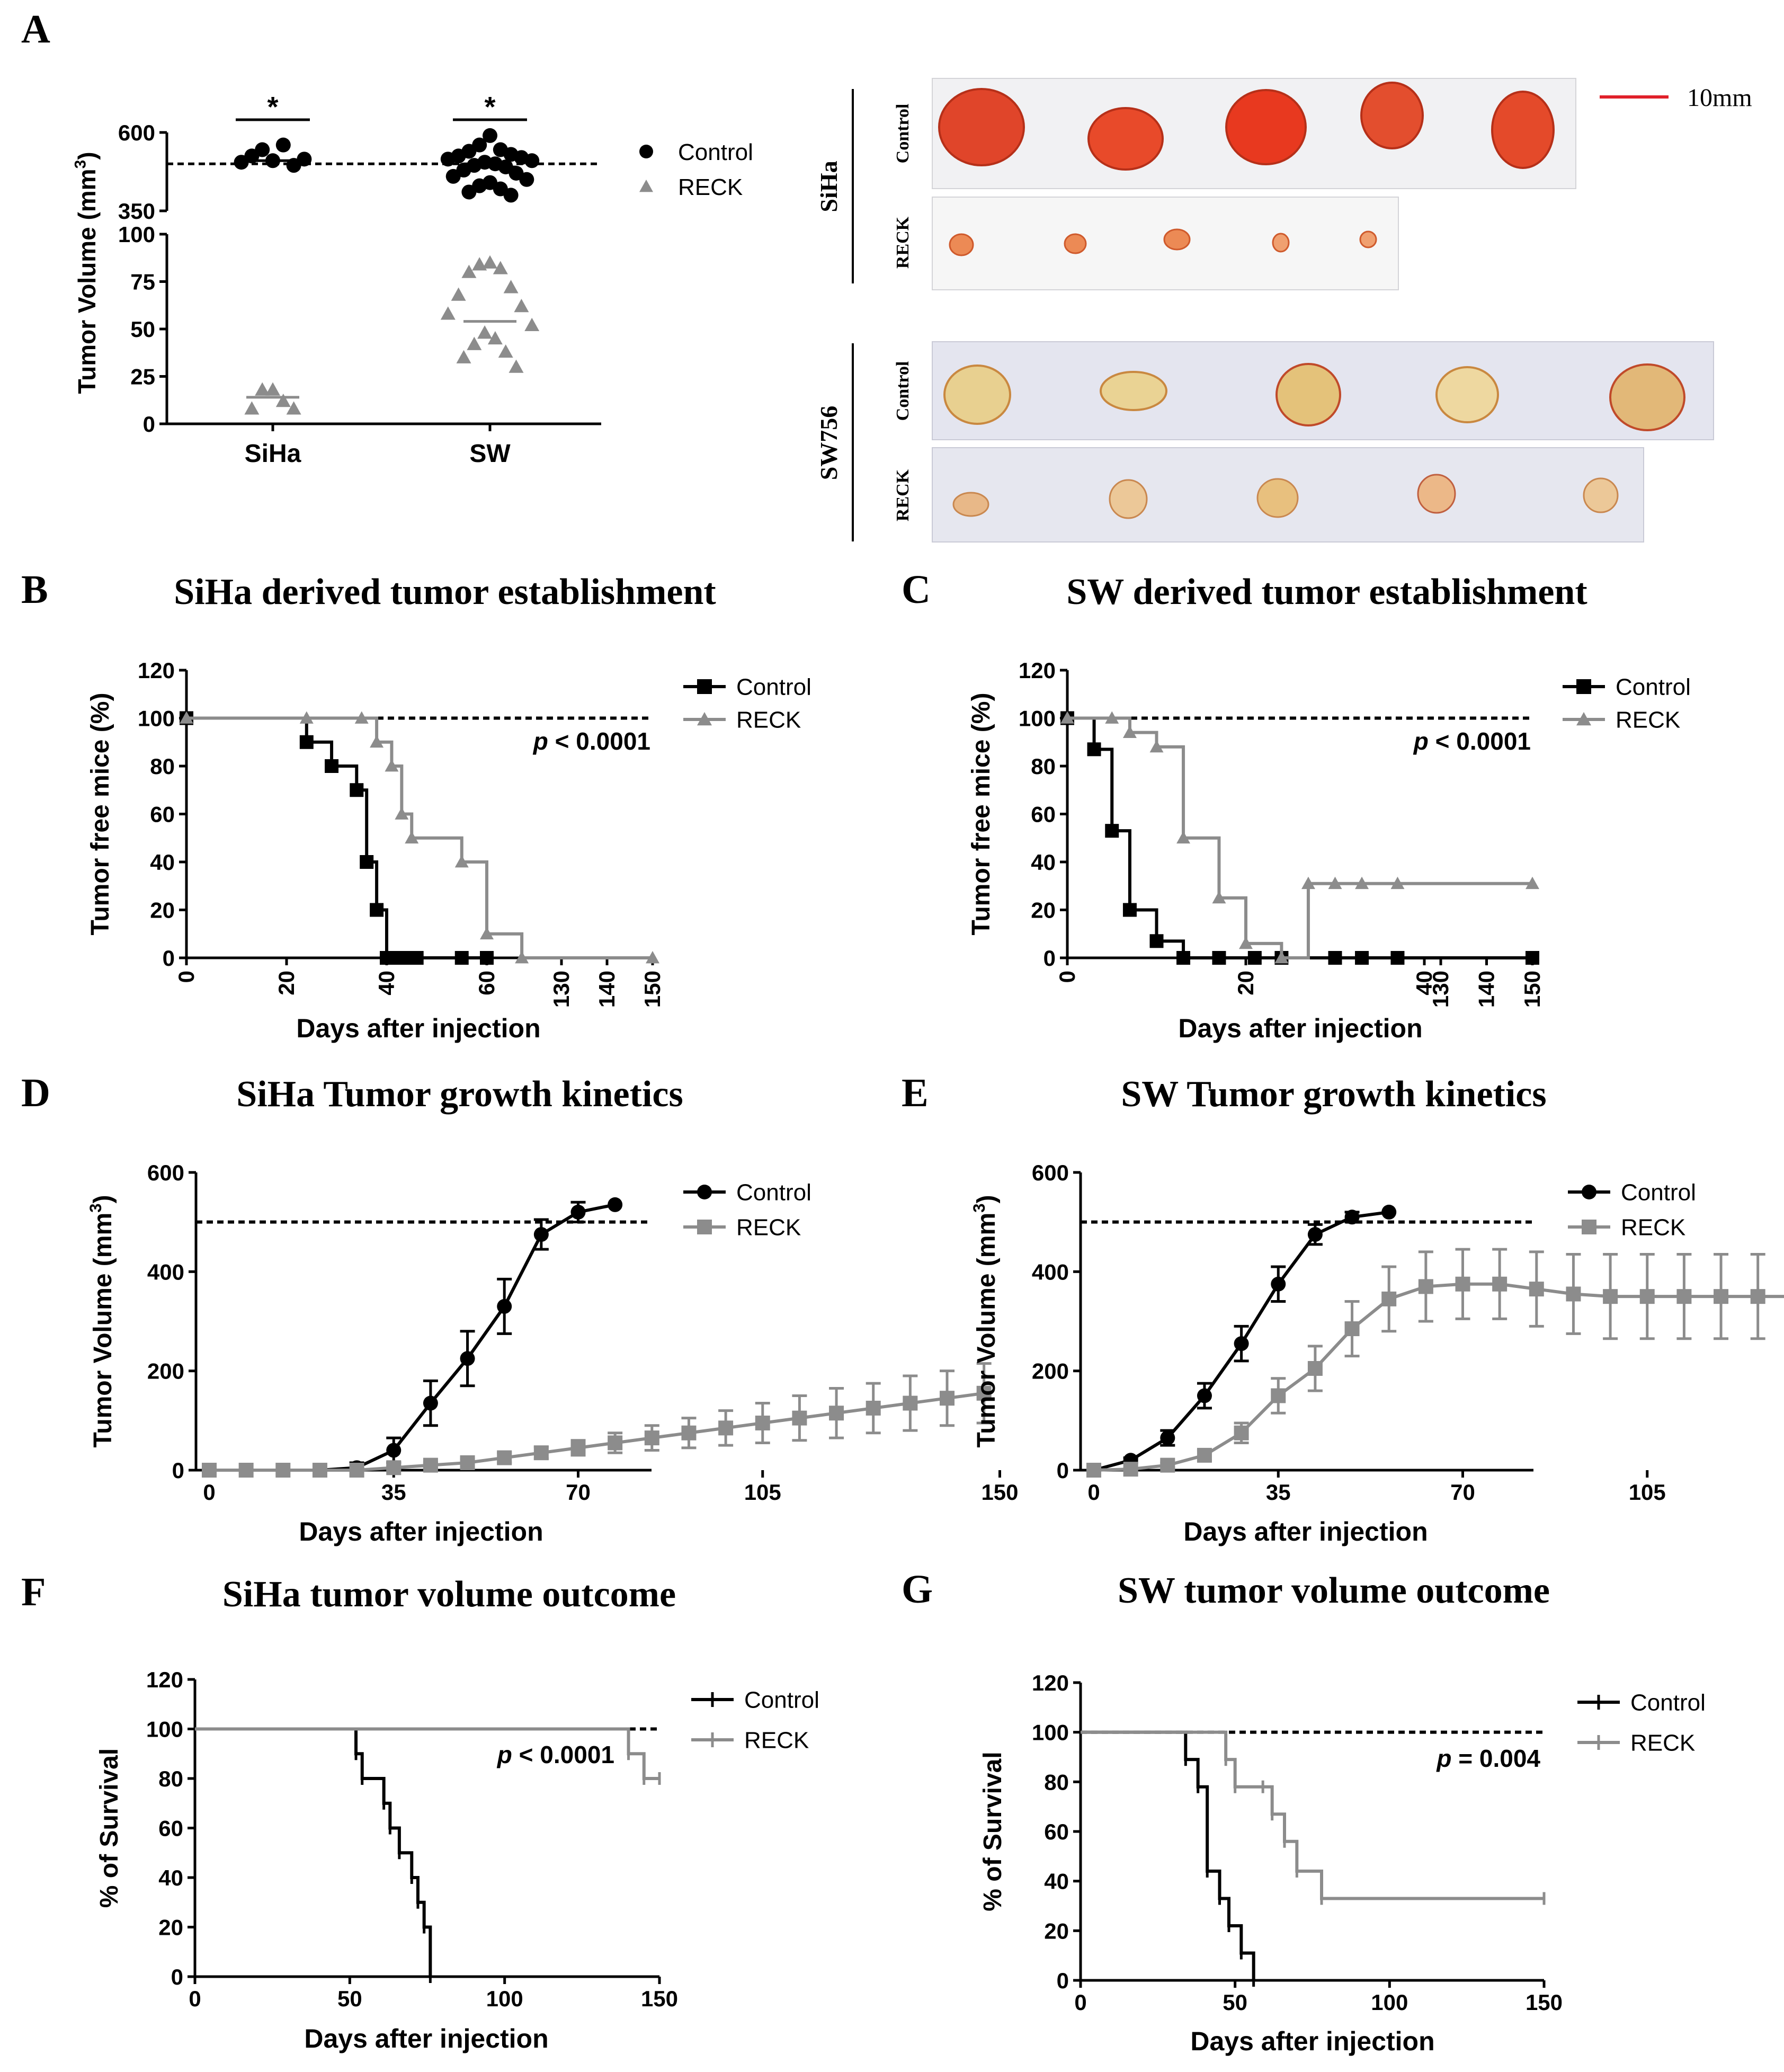 Image resolution: width=1784 pixels, height=2072 pixels. I want to click on chart-title-b: SiHa derived tumor establishment, so click(445, 592).